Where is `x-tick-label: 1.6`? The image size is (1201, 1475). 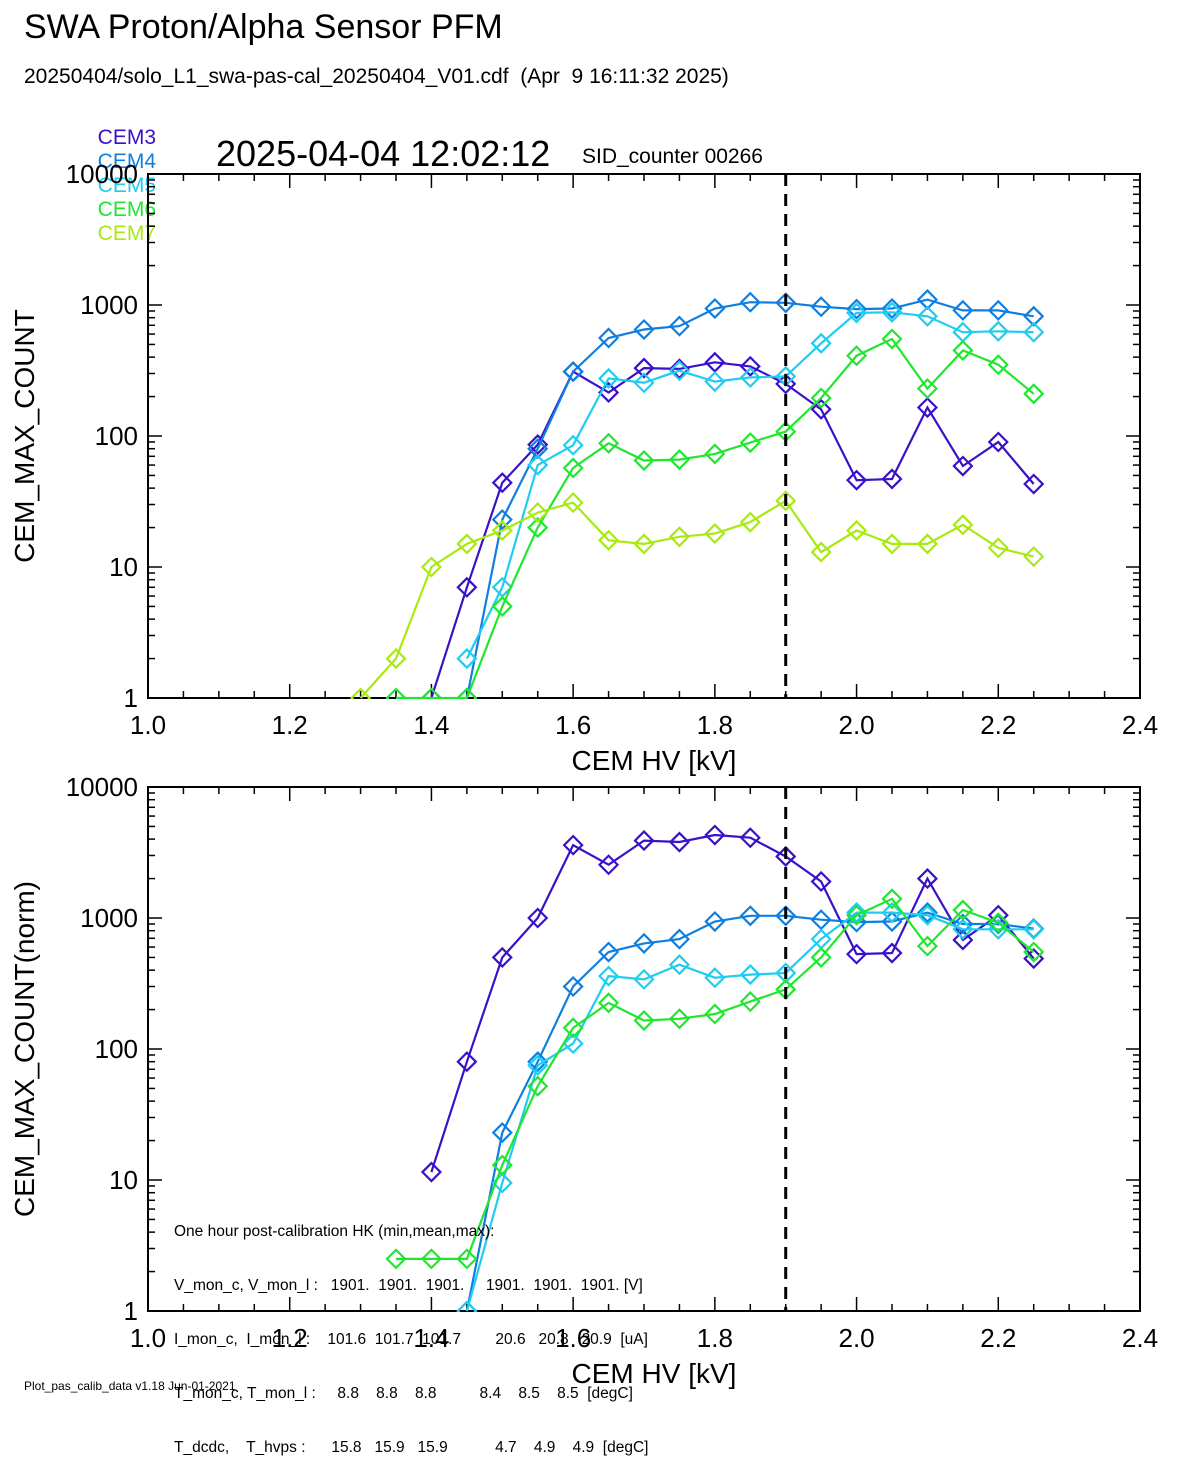
x-tick-label: 1.6 is located at coordinates (573, 725).